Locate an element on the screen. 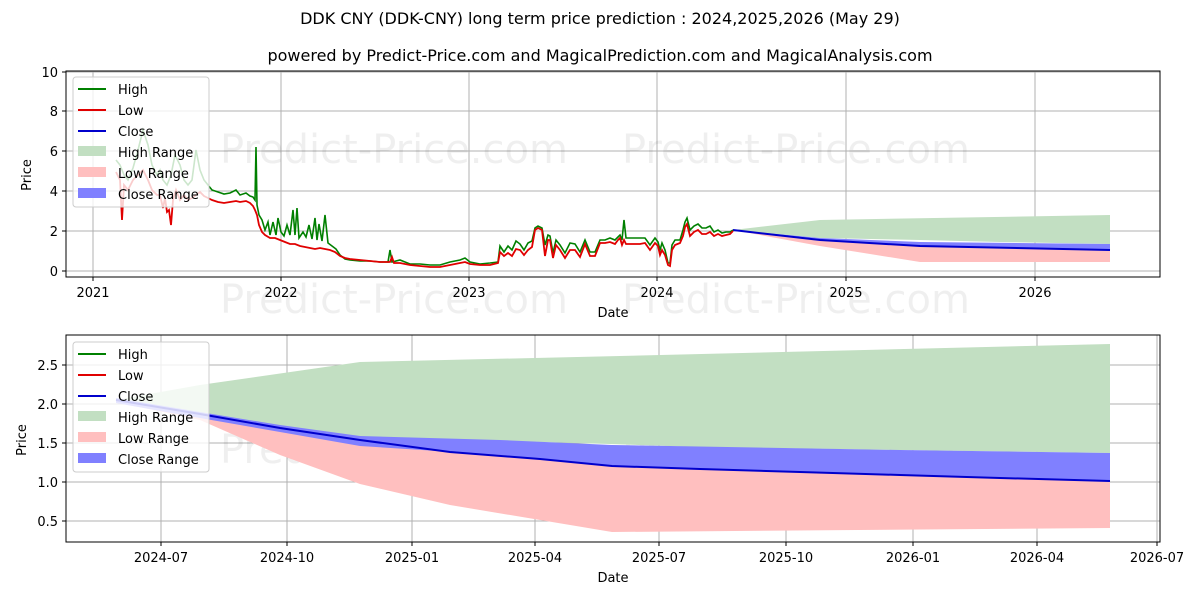 The height and width of the screenshot is (600, 1200). x-tick-label: 2024 is located at coordinates (656, 293).